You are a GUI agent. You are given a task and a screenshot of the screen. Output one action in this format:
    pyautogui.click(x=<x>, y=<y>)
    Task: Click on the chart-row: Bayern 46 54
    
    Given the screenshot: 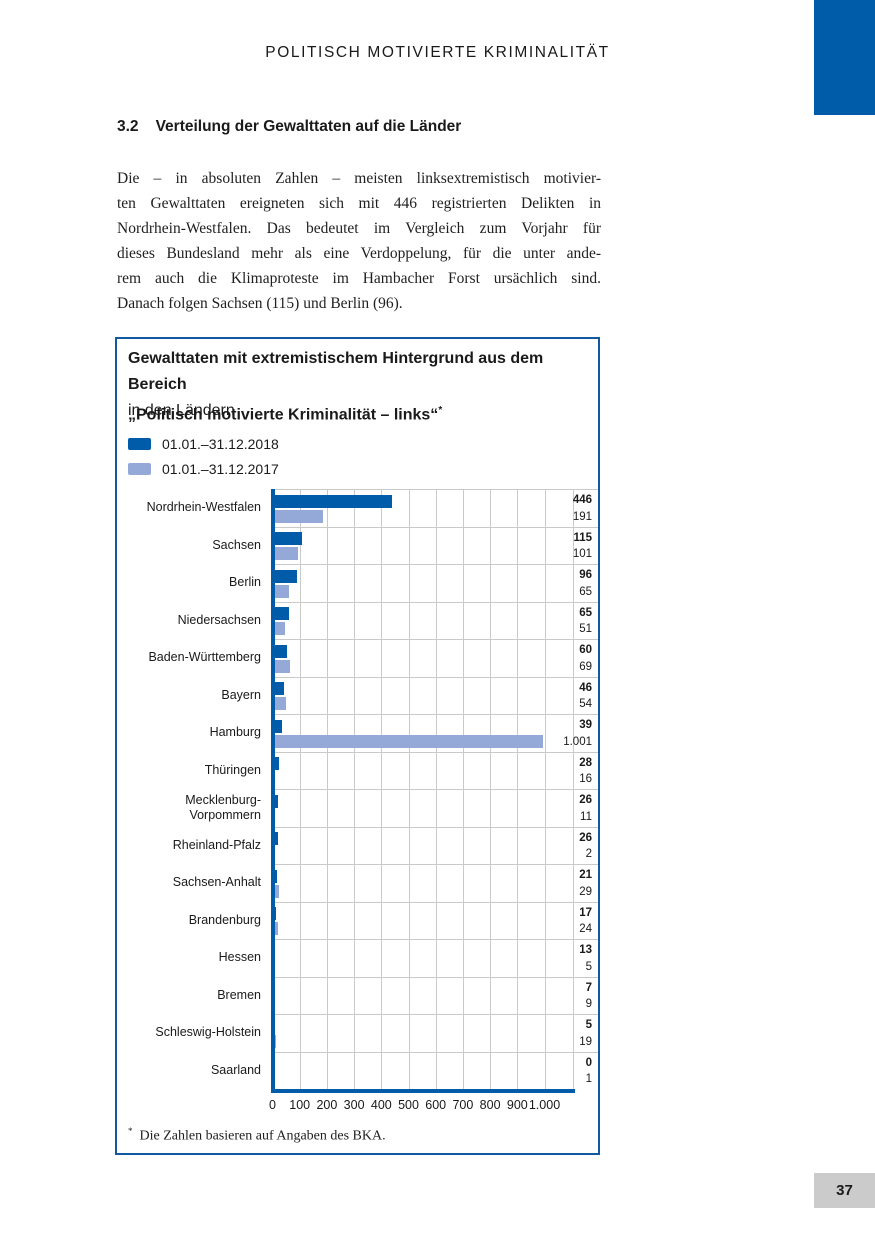 What is the action you would take?
    pyautogui.click(x=357, y=695)
    